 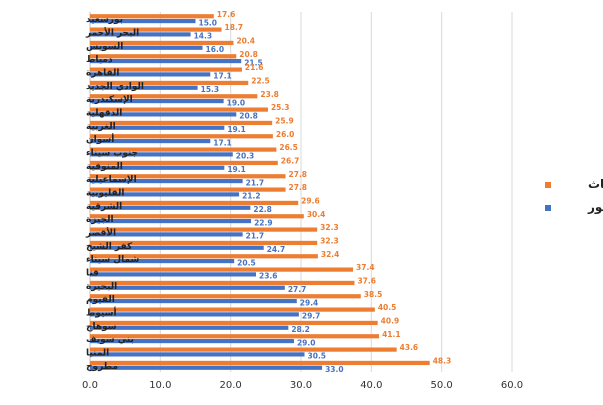 What do you see at coordinates (280, 107) in the screenshot?
I see `data-label-female: 25.3` at bounding box center [280, 107].